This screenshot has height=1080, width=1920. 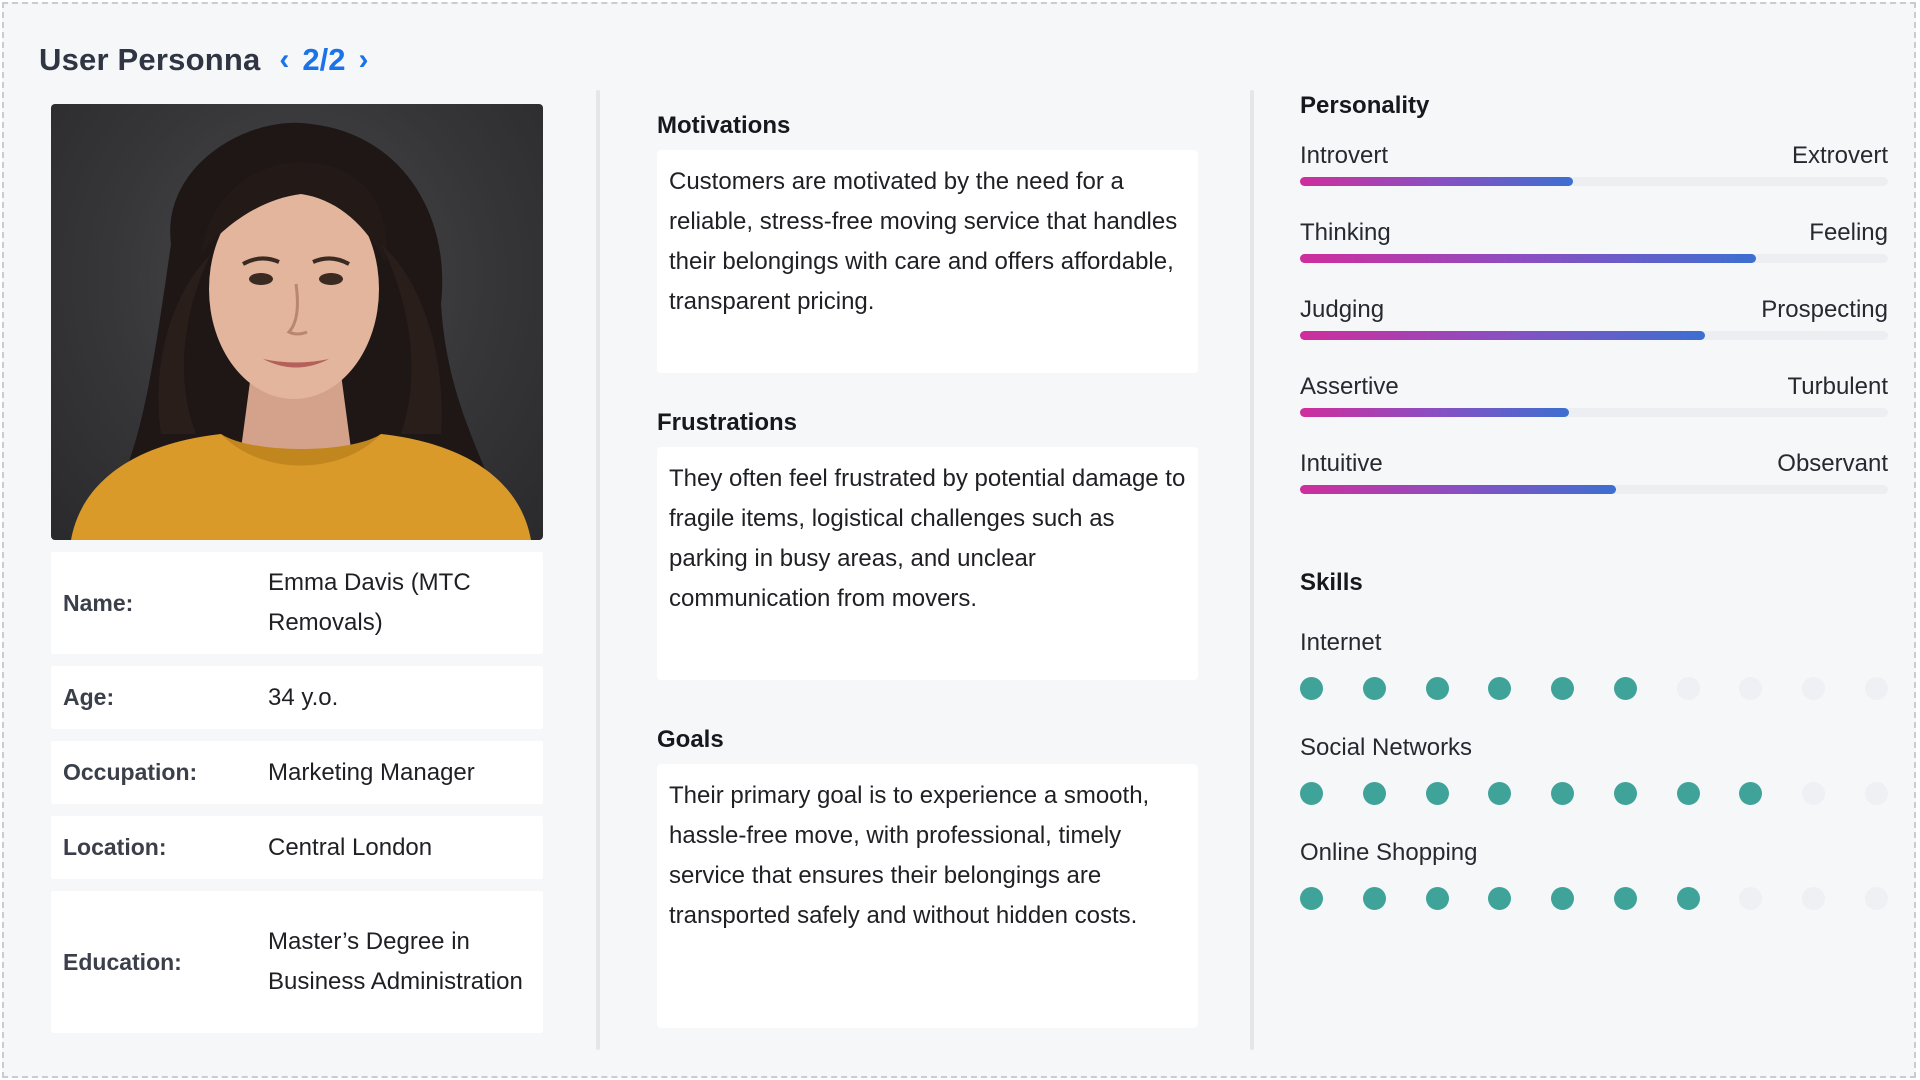 I want to click on personality-title: Personality, so click(x=1365, y=105).